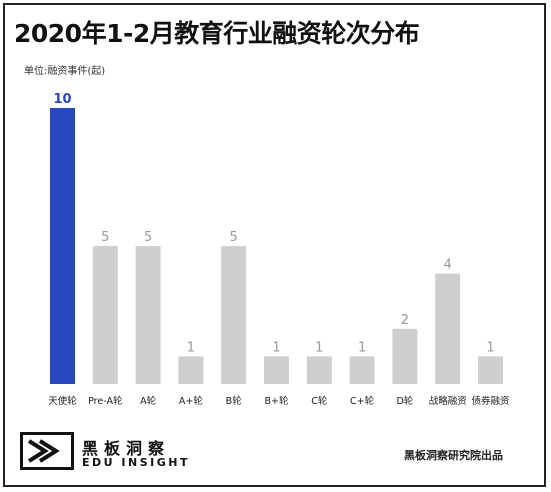 The image size is (551, 492). Describe the element at coordinates (148, 401) in the screenshot. I see `category-label-2: A轮` at that location.